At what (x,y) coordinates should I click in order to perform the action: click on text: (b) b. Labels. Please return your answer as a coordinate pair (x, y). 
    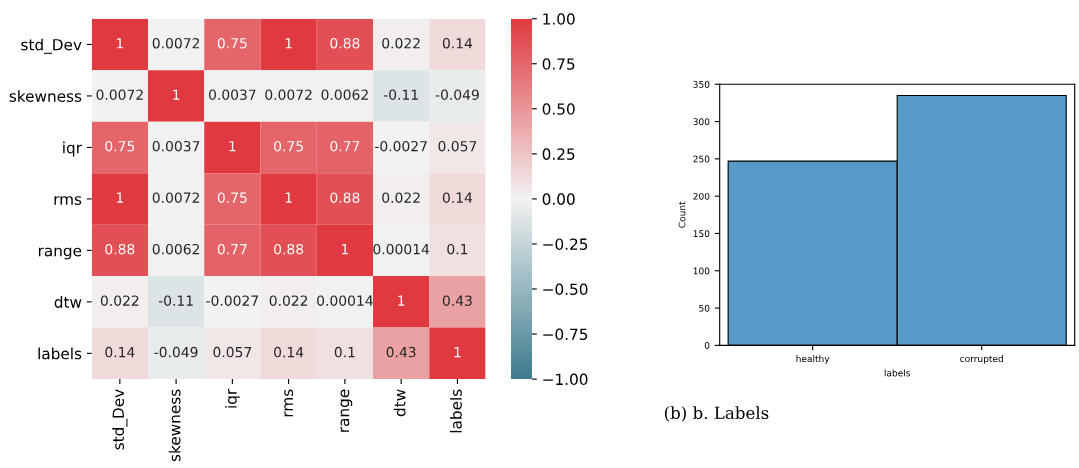
    Looking at the image, I should click on (716, 414).